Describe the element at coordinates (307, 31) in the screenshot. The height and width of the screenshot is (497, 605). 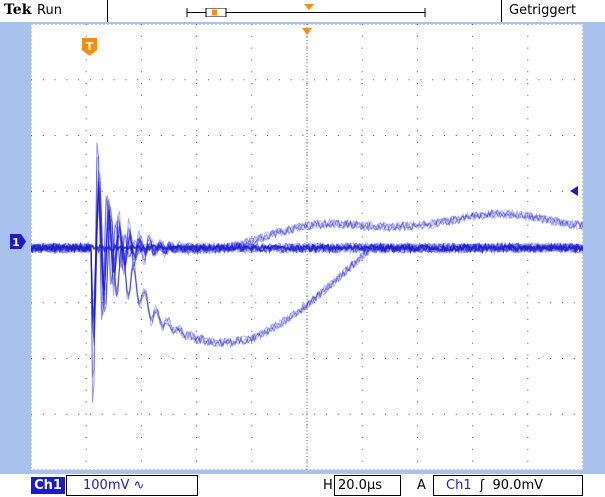
I see `expansion-point-icon` at that location.